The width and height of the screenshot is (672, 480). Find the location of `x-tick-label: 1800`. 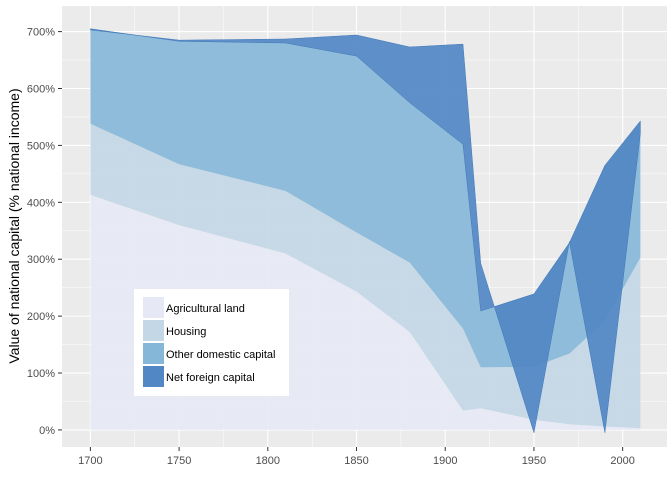

x-tick-label: 1800 is located at coordinates (268, 461).